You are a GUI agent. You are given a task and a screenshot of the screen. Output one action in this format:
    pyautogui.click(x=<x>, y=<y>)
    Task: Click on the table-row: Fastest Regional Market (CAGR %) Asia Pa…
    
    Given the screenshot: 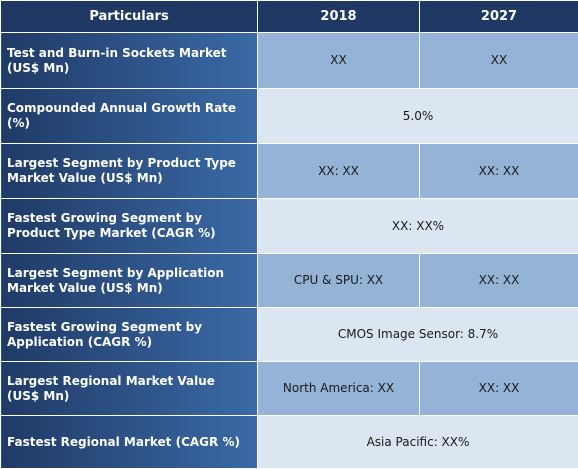 What is the action you would take?
    pyautogui.click(x=289, y=442)
    